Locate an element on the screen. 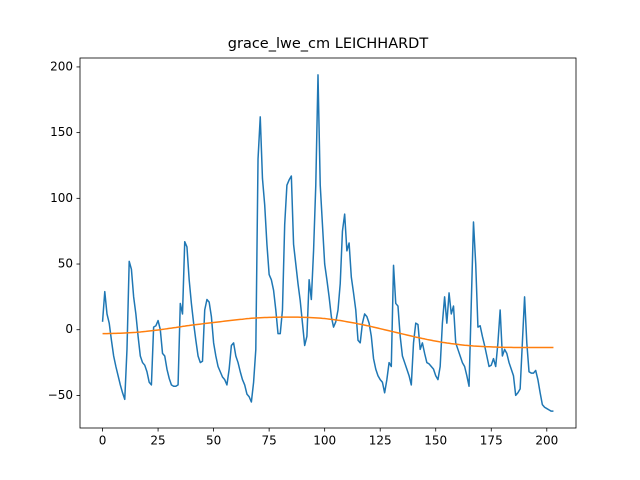 The image size is (640, 480). x-tick-label: 75 is located at coordinates (268, 441).